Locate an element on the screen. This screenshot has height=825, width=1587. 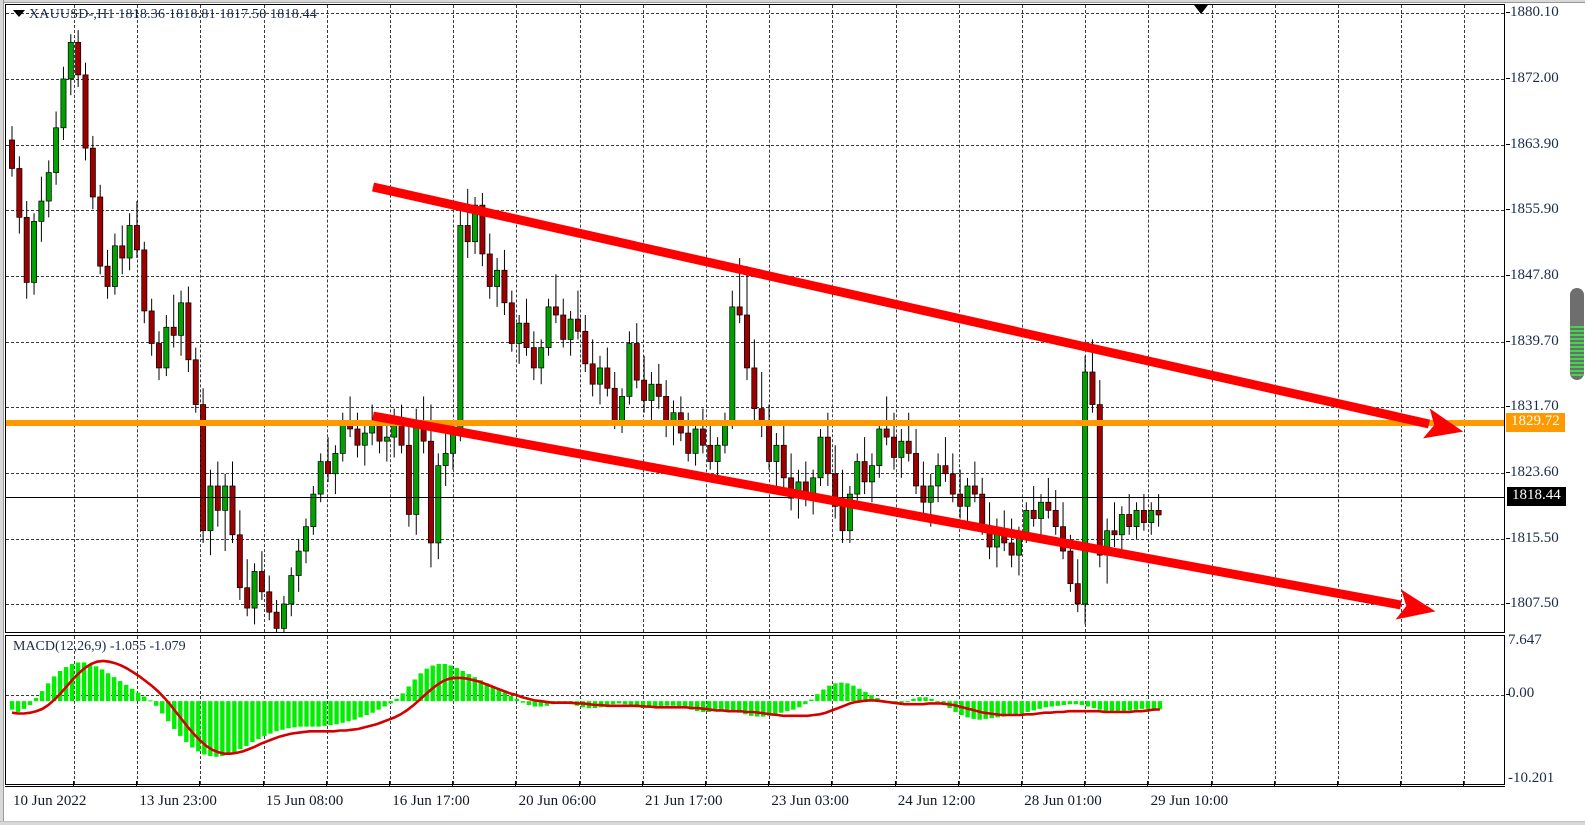
vertical-scrollbar-thumb is located at coordinates (1577, 334).